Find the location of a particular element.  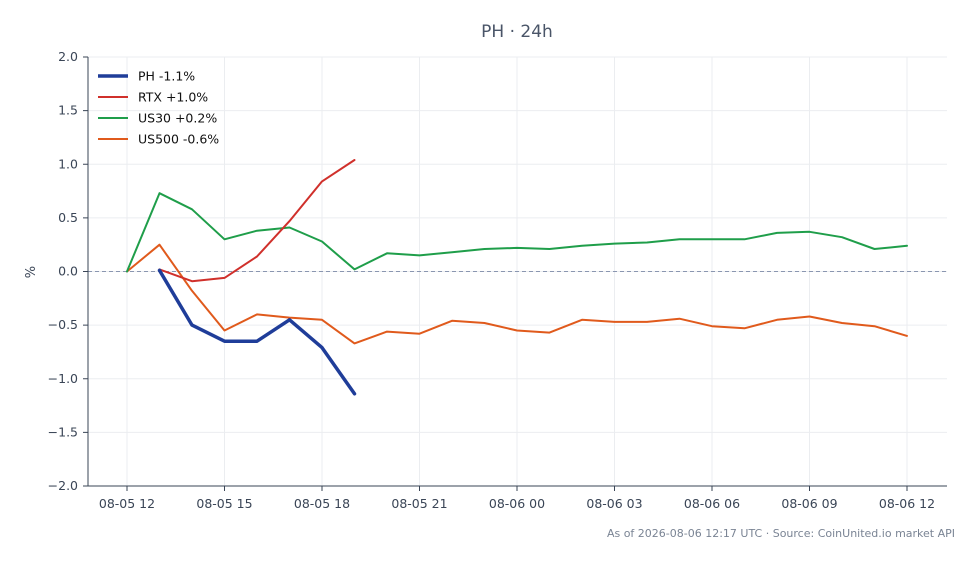

y-tick-label: 0.0 is located at coordinates (68, 271).